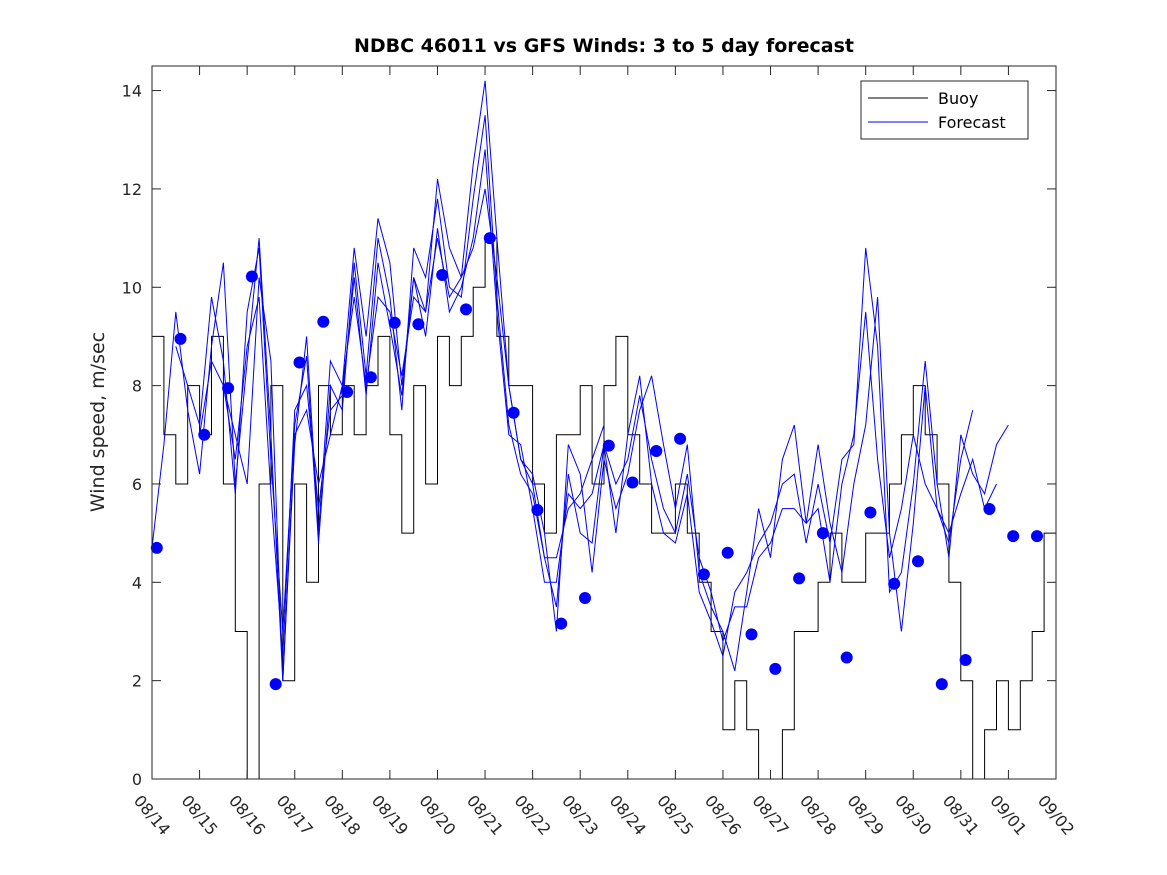 This screenshot has height=875, width=1167. I want to click on y-tick-label: 6, so click(137, 484).